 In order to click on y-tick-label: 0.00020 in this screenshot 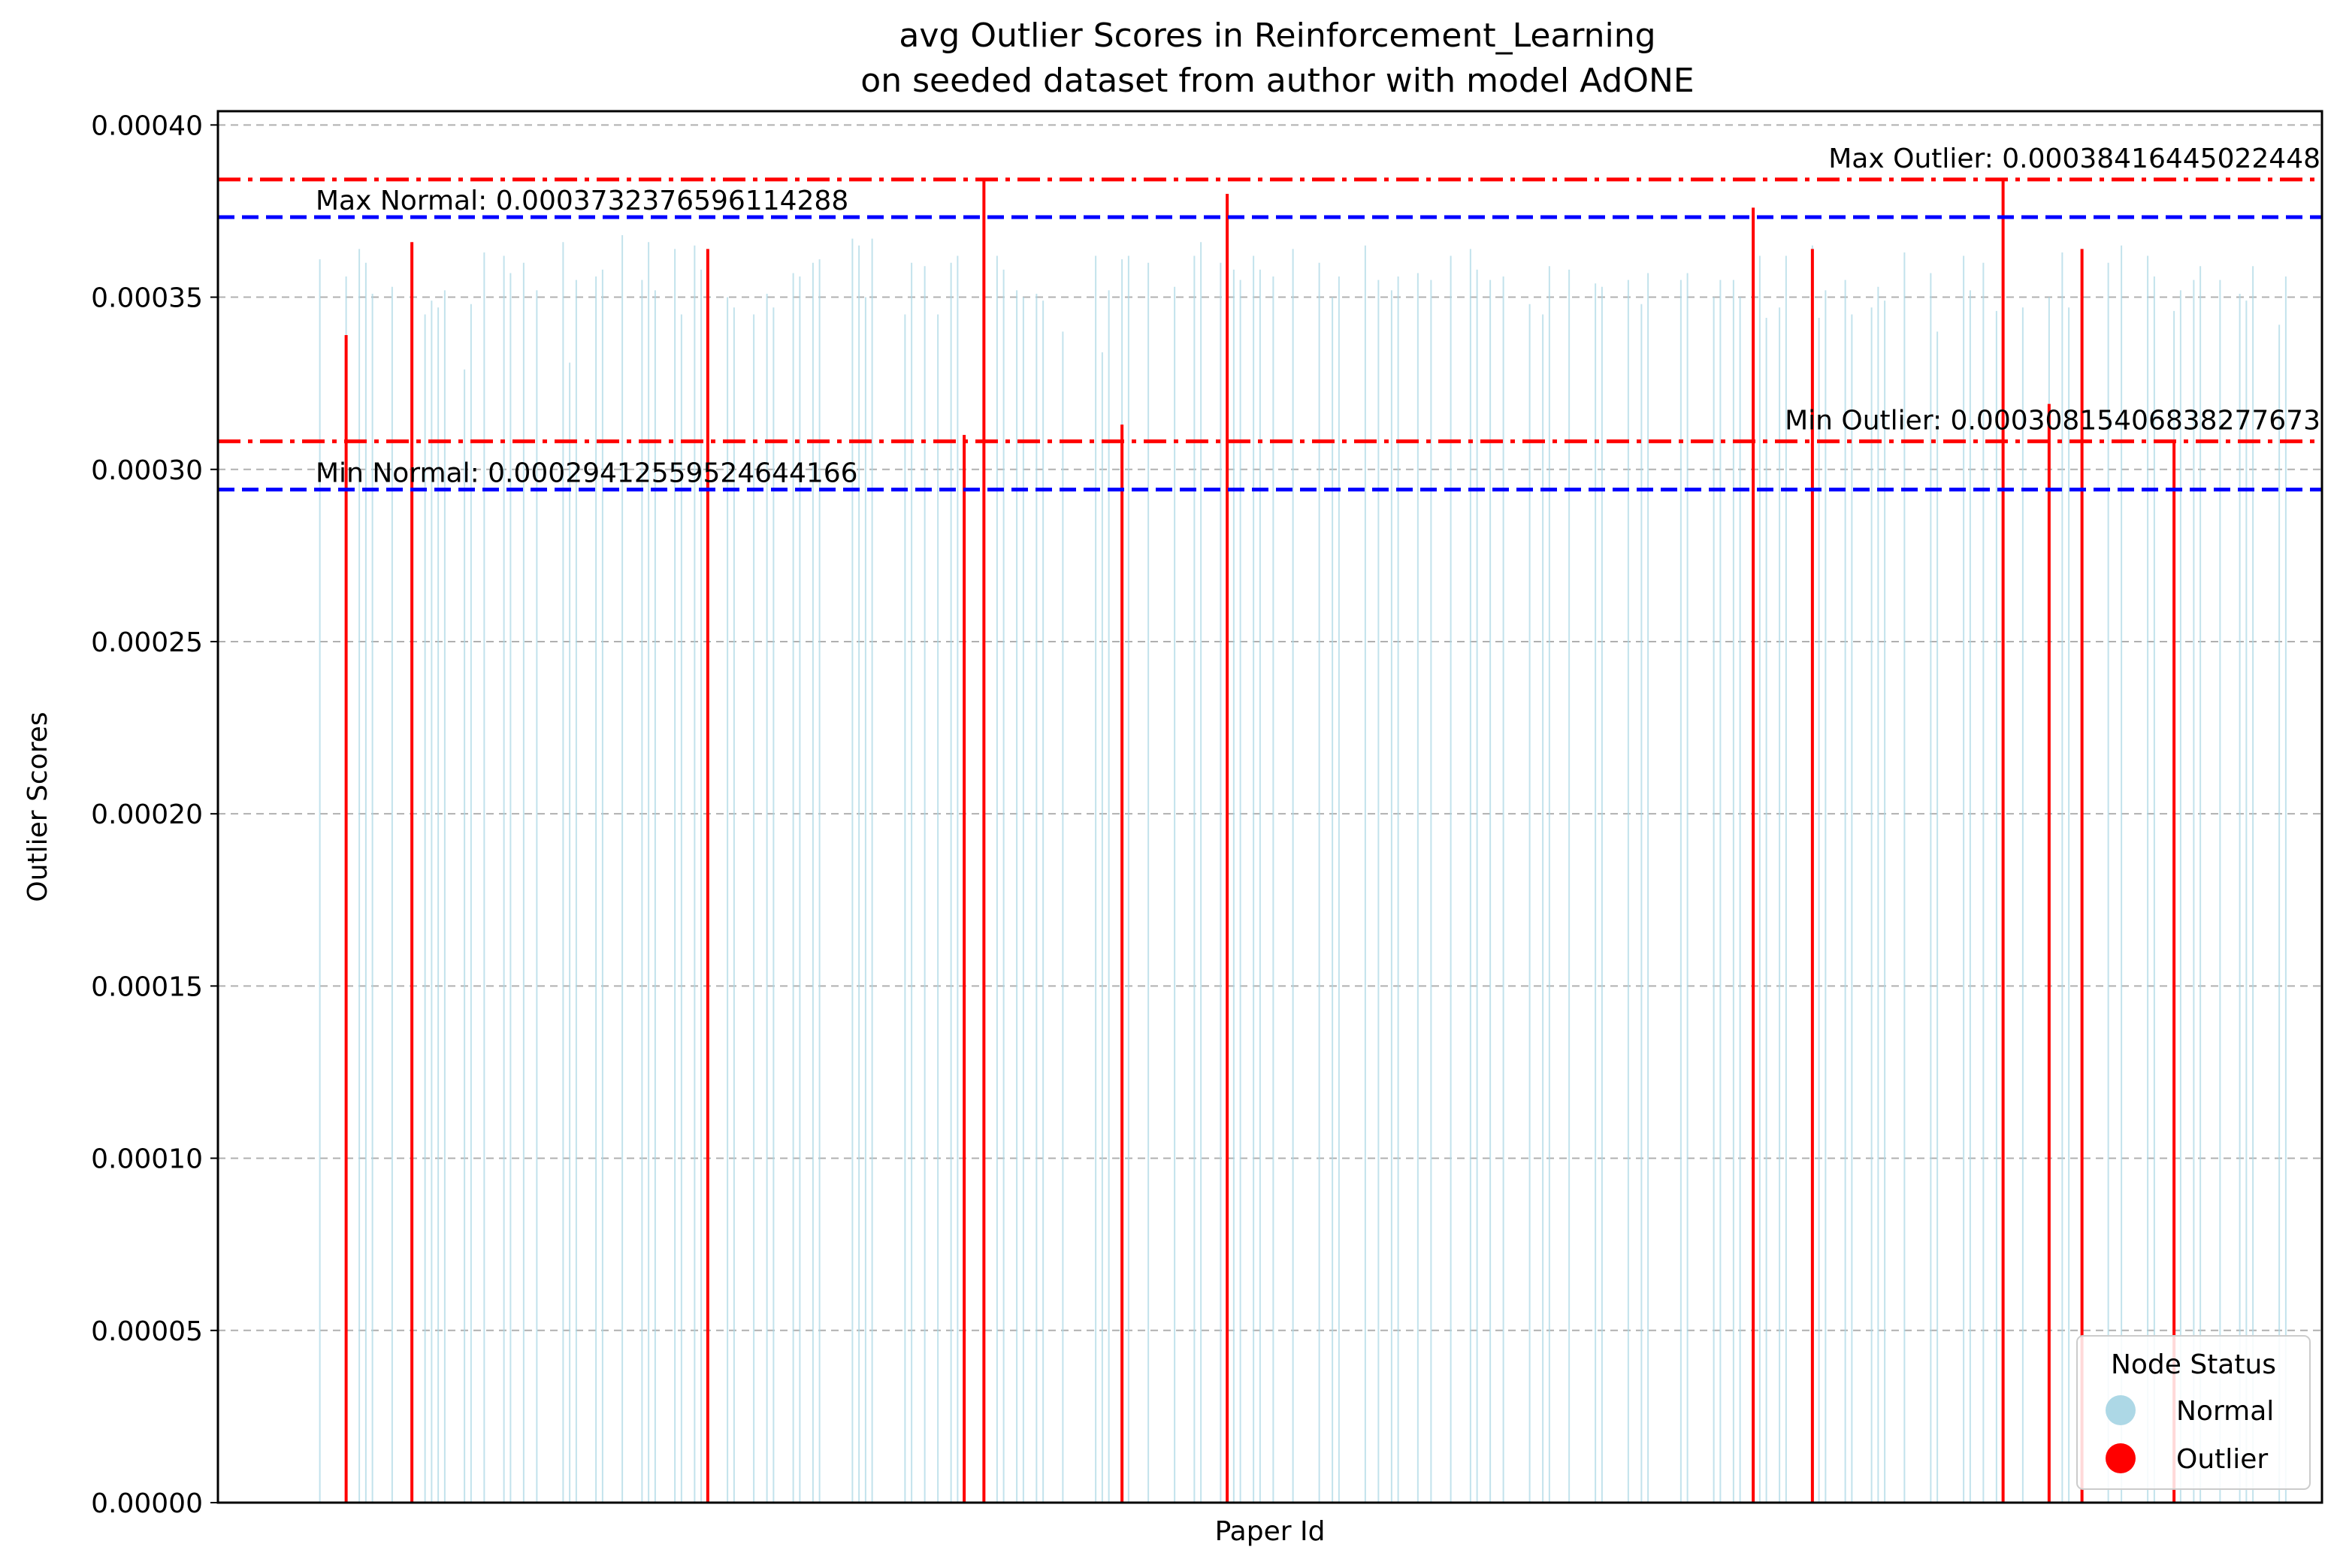, I will do `click(147, 814)`.